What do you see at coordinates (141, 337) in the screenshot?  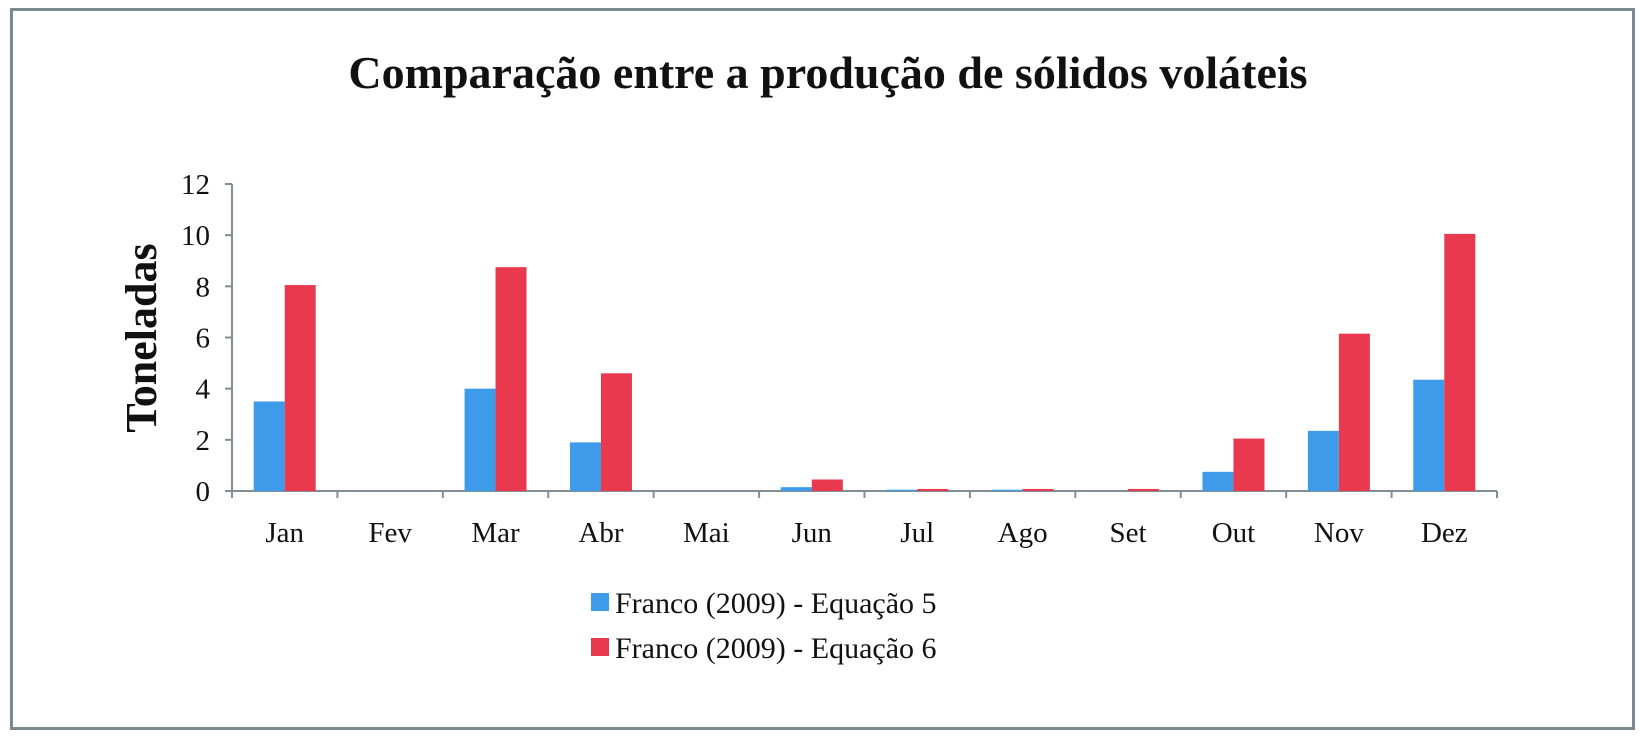 I see `y-axis-label: Toneladas` at bounding box center [141, 337].